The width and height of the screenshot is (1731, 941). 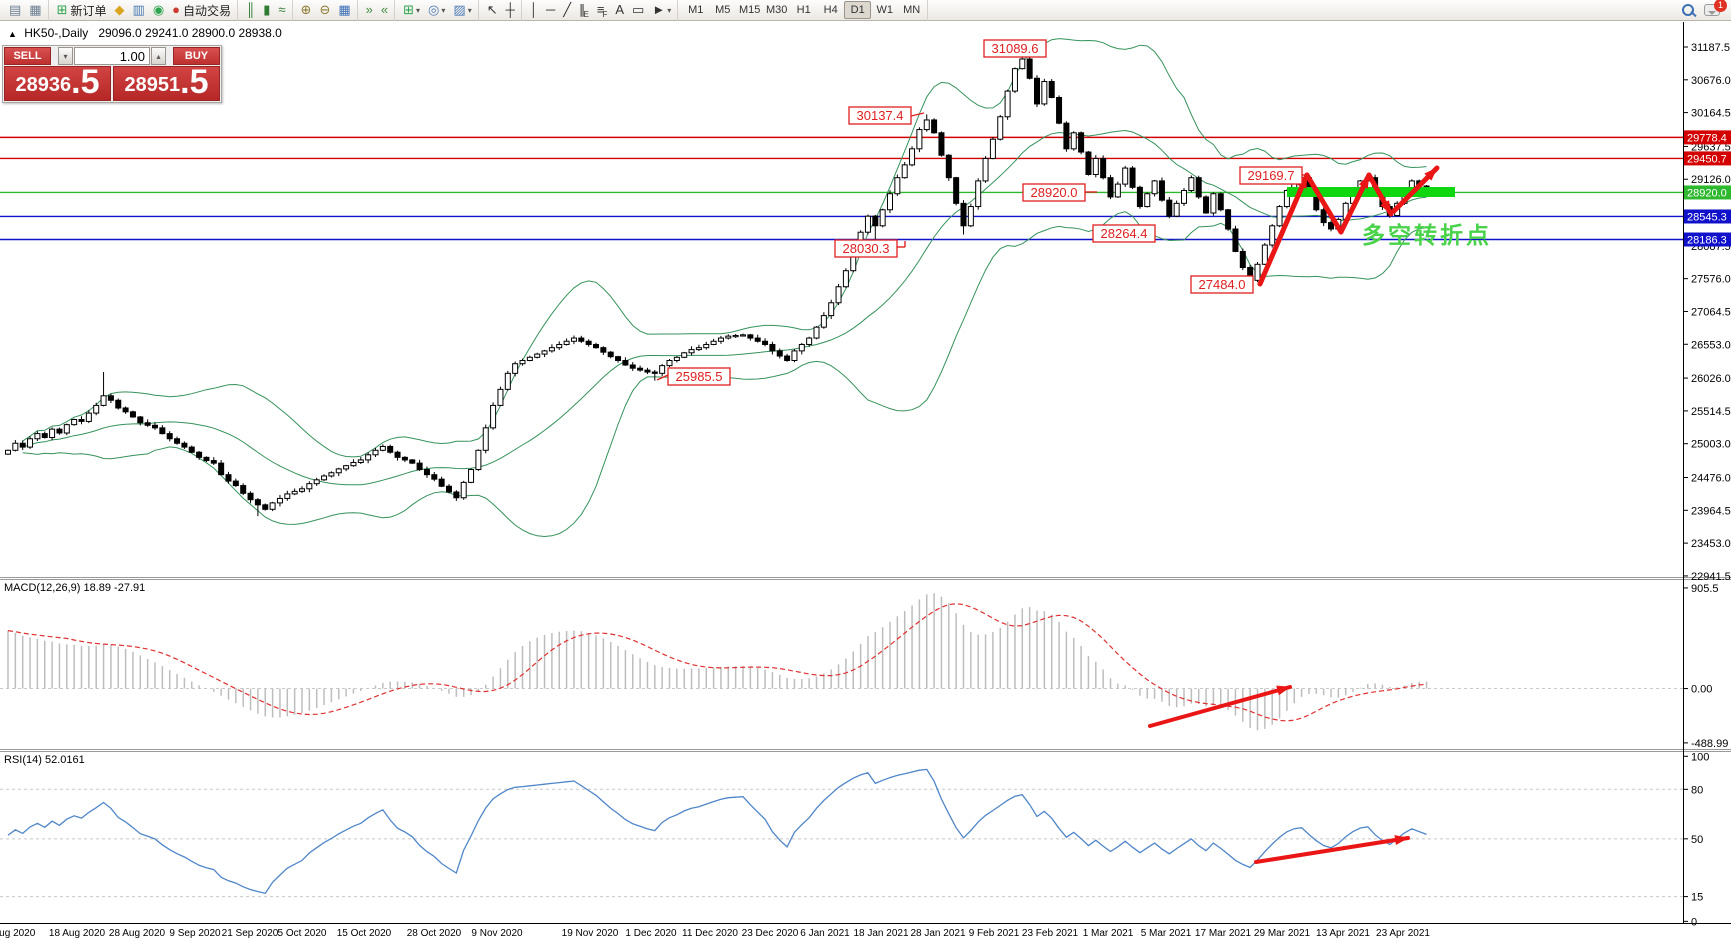 I want to click on autotrading-button: ● 自动交易, so click(x=201, y=10).